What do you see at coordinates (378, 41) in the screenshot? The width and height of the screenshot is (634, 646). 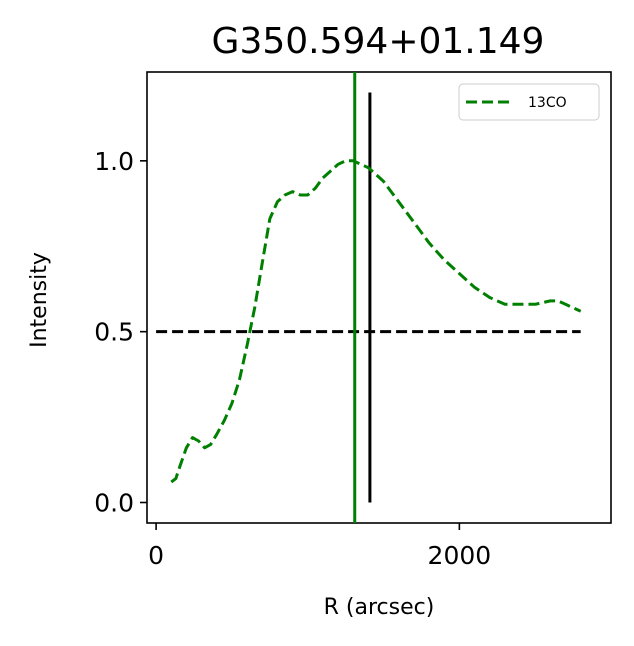 I see `chart-title: G350.594+01.149` at bounding box center [378, 41].